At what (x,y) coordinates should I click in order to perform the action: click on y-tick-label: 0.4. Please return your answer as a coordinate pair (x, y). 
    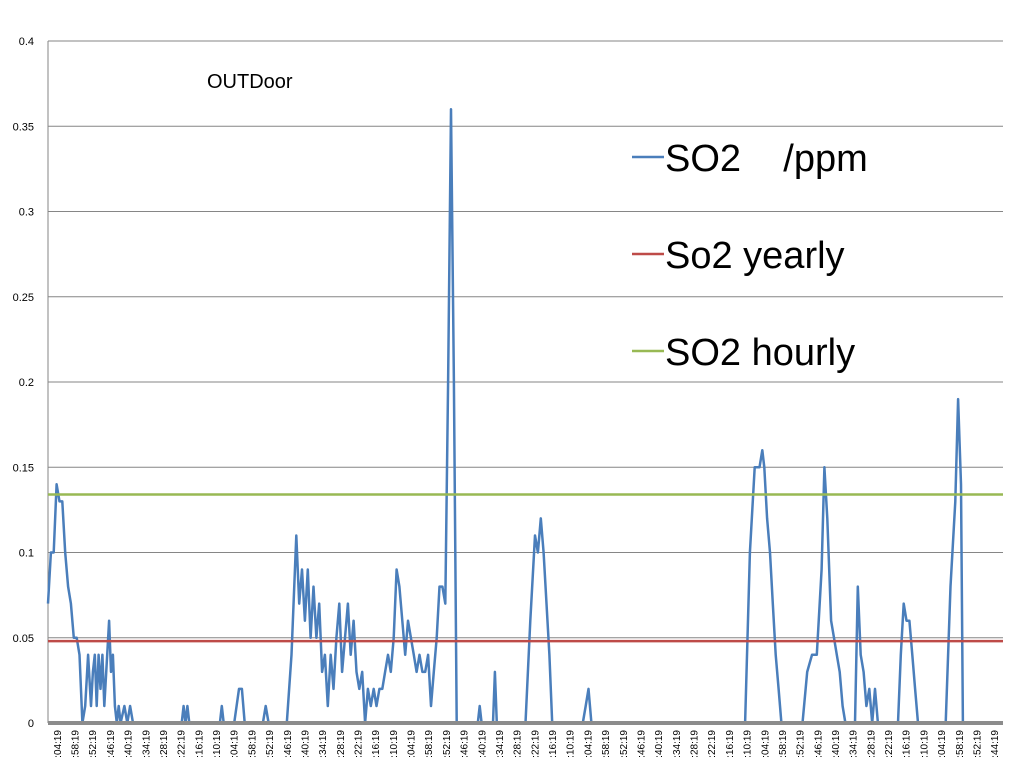
    Looking at the image, I should click on (26, 42).